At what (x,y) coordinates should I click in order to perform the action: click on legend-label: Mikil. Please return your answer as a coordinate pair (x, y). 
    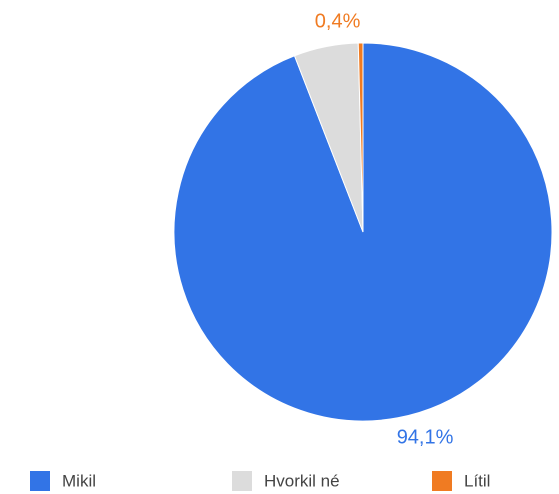
    Looking at the image, I should click on (79, 480).